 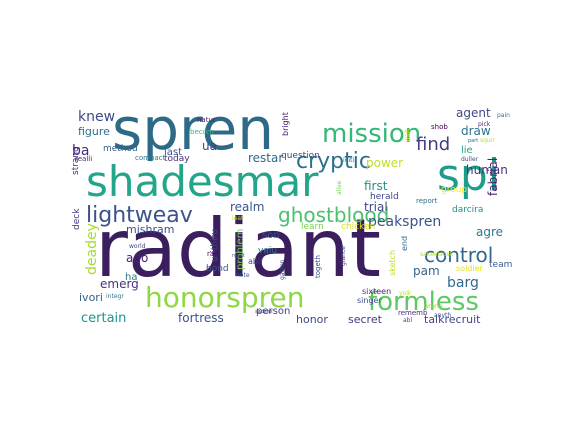 What do you see at coordinates (312, 319) in the screenshot?
I see `cloud-word: honor` at bounding box center [312, 319].